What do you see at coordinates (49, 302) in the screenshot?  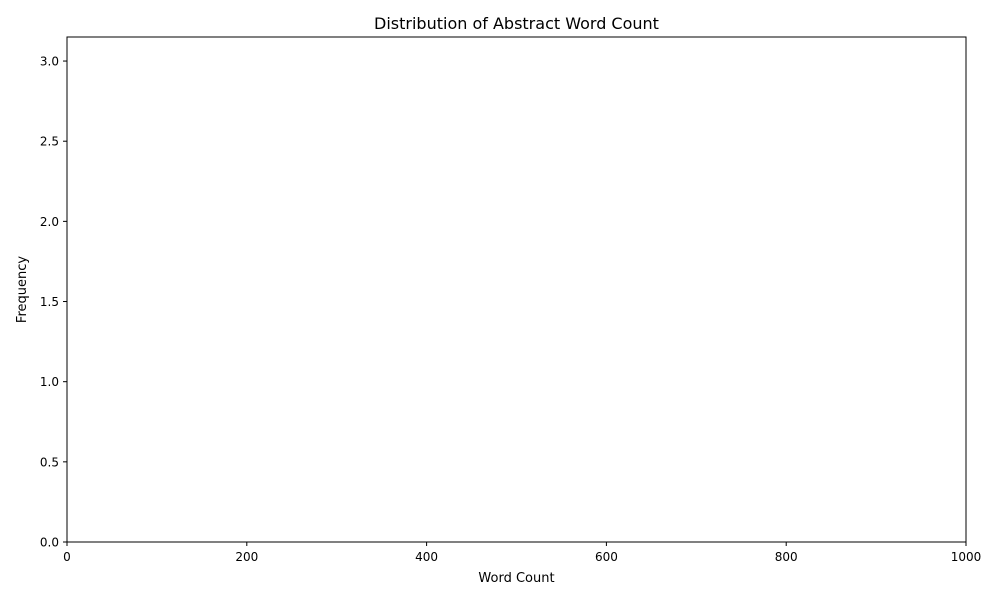 I see `y-tick-label: 1.5` at bounding box center [49, 302].